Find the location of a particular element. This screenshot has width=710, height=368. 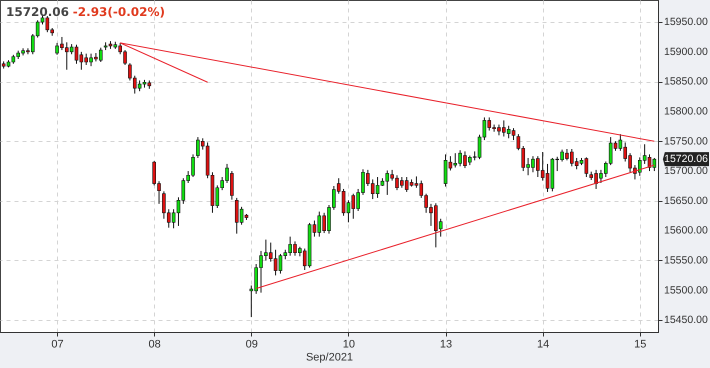

x-axis-title: Sep/2021 is located at coordinates (330, 358).